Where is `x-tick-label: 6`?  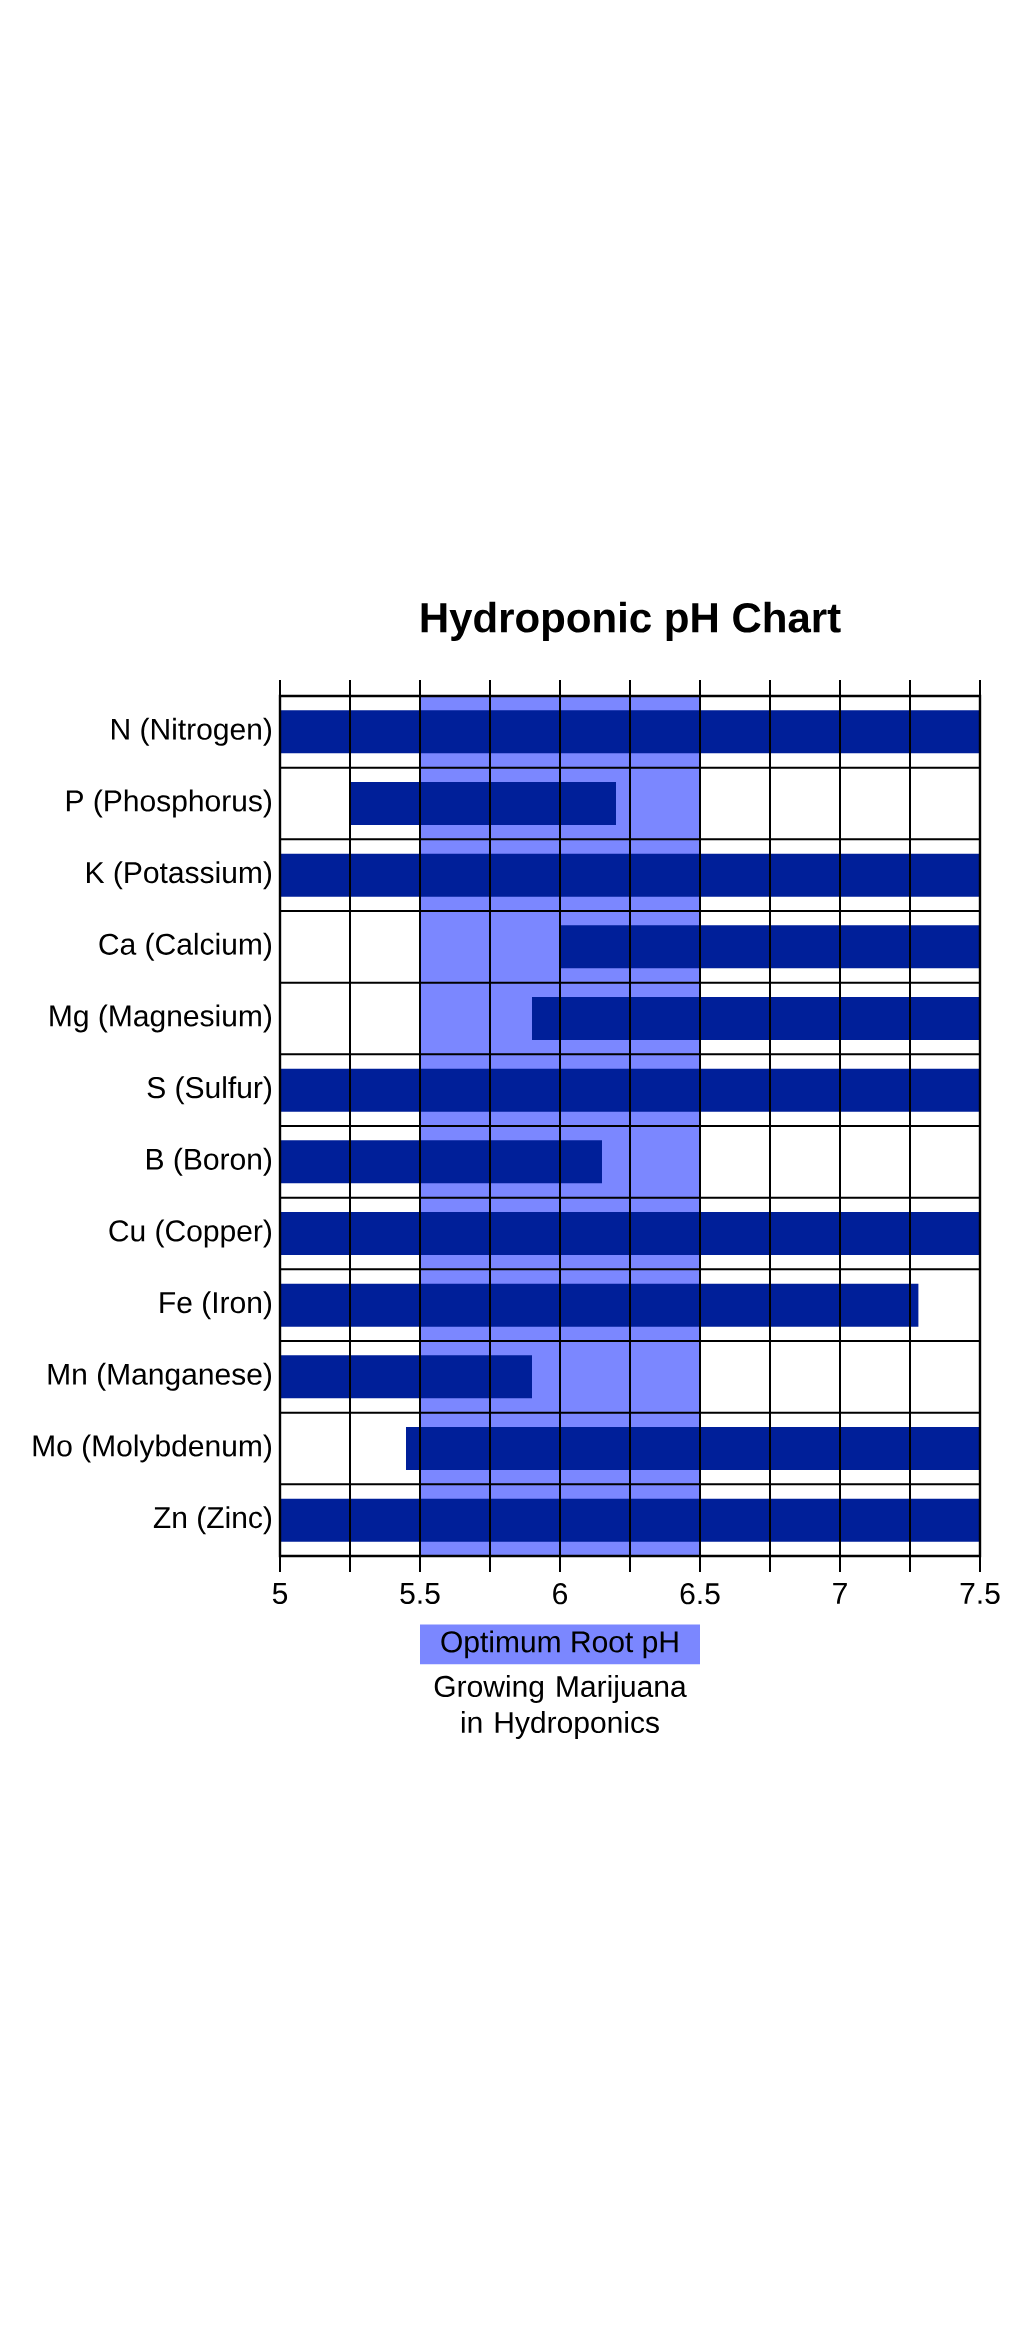
x-tick-label: 6 is located at coordinates (560, 1594).